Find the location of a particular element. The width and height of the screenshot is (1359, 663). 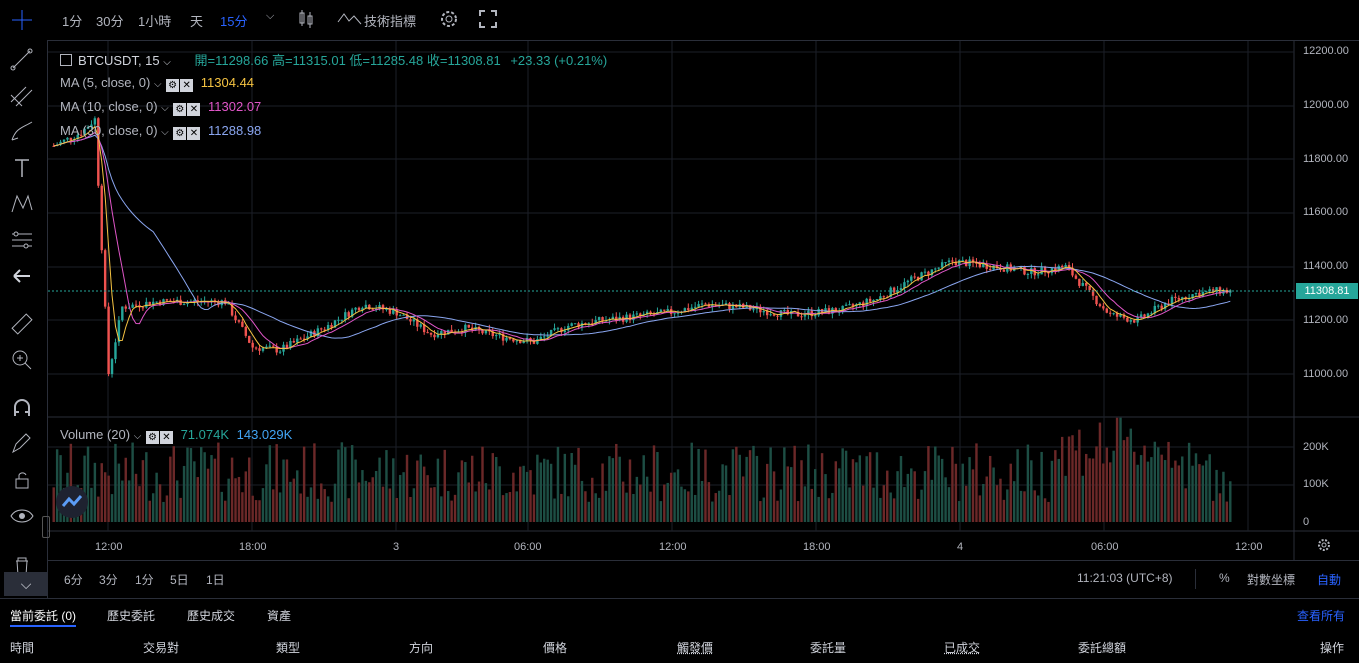

column-header: 已成交 is located at coordinates (962, 647).